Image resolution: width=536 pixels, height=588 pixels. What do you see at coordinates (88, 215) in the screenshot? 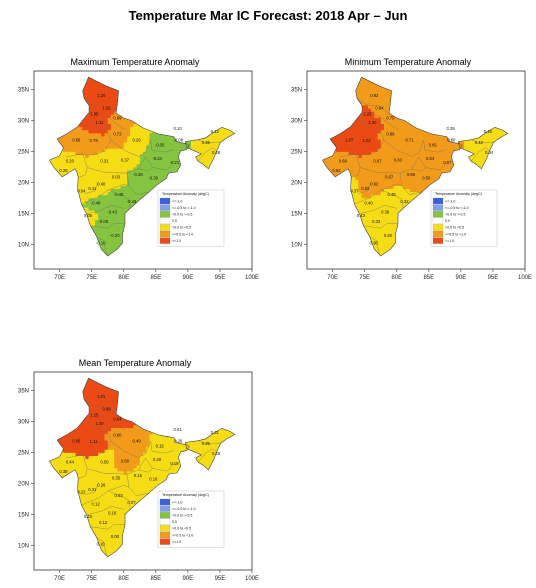
I see `region-value-label: 0.05` at bounding box center [88, 215].